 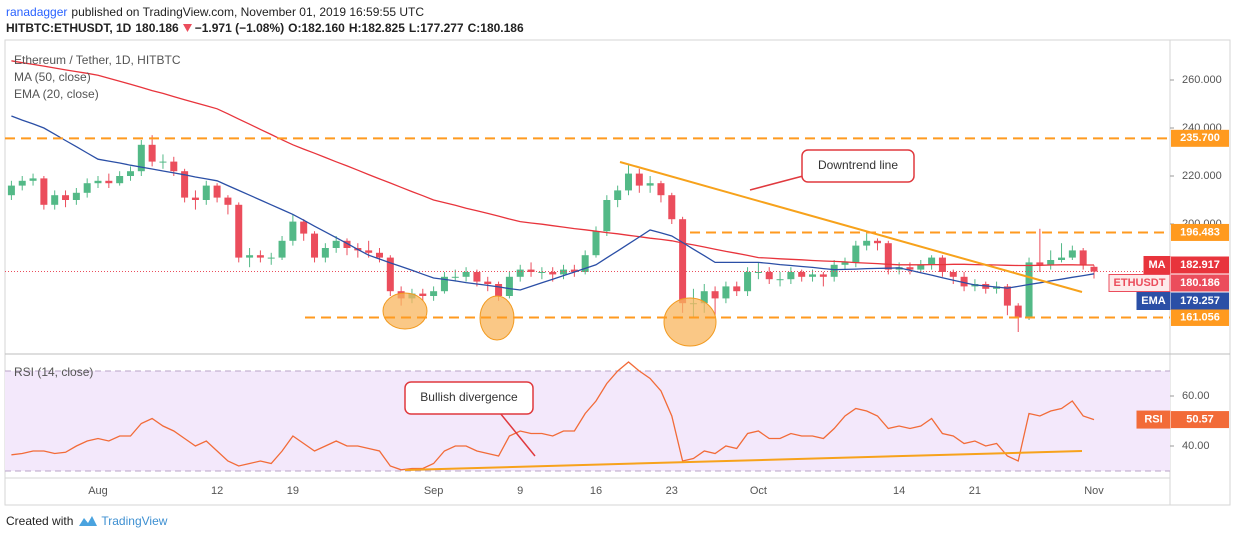 What do you see at coordinates (758, 491) in the screenshot?
I see `x-tick-label: Oct` at bounding box center [758, 491].